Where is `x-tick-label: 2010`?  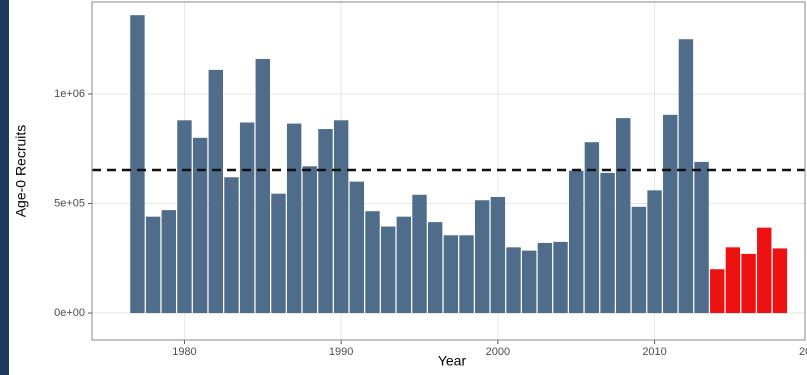 x-tick-label: 2010 is located at coordinates (654, 352).